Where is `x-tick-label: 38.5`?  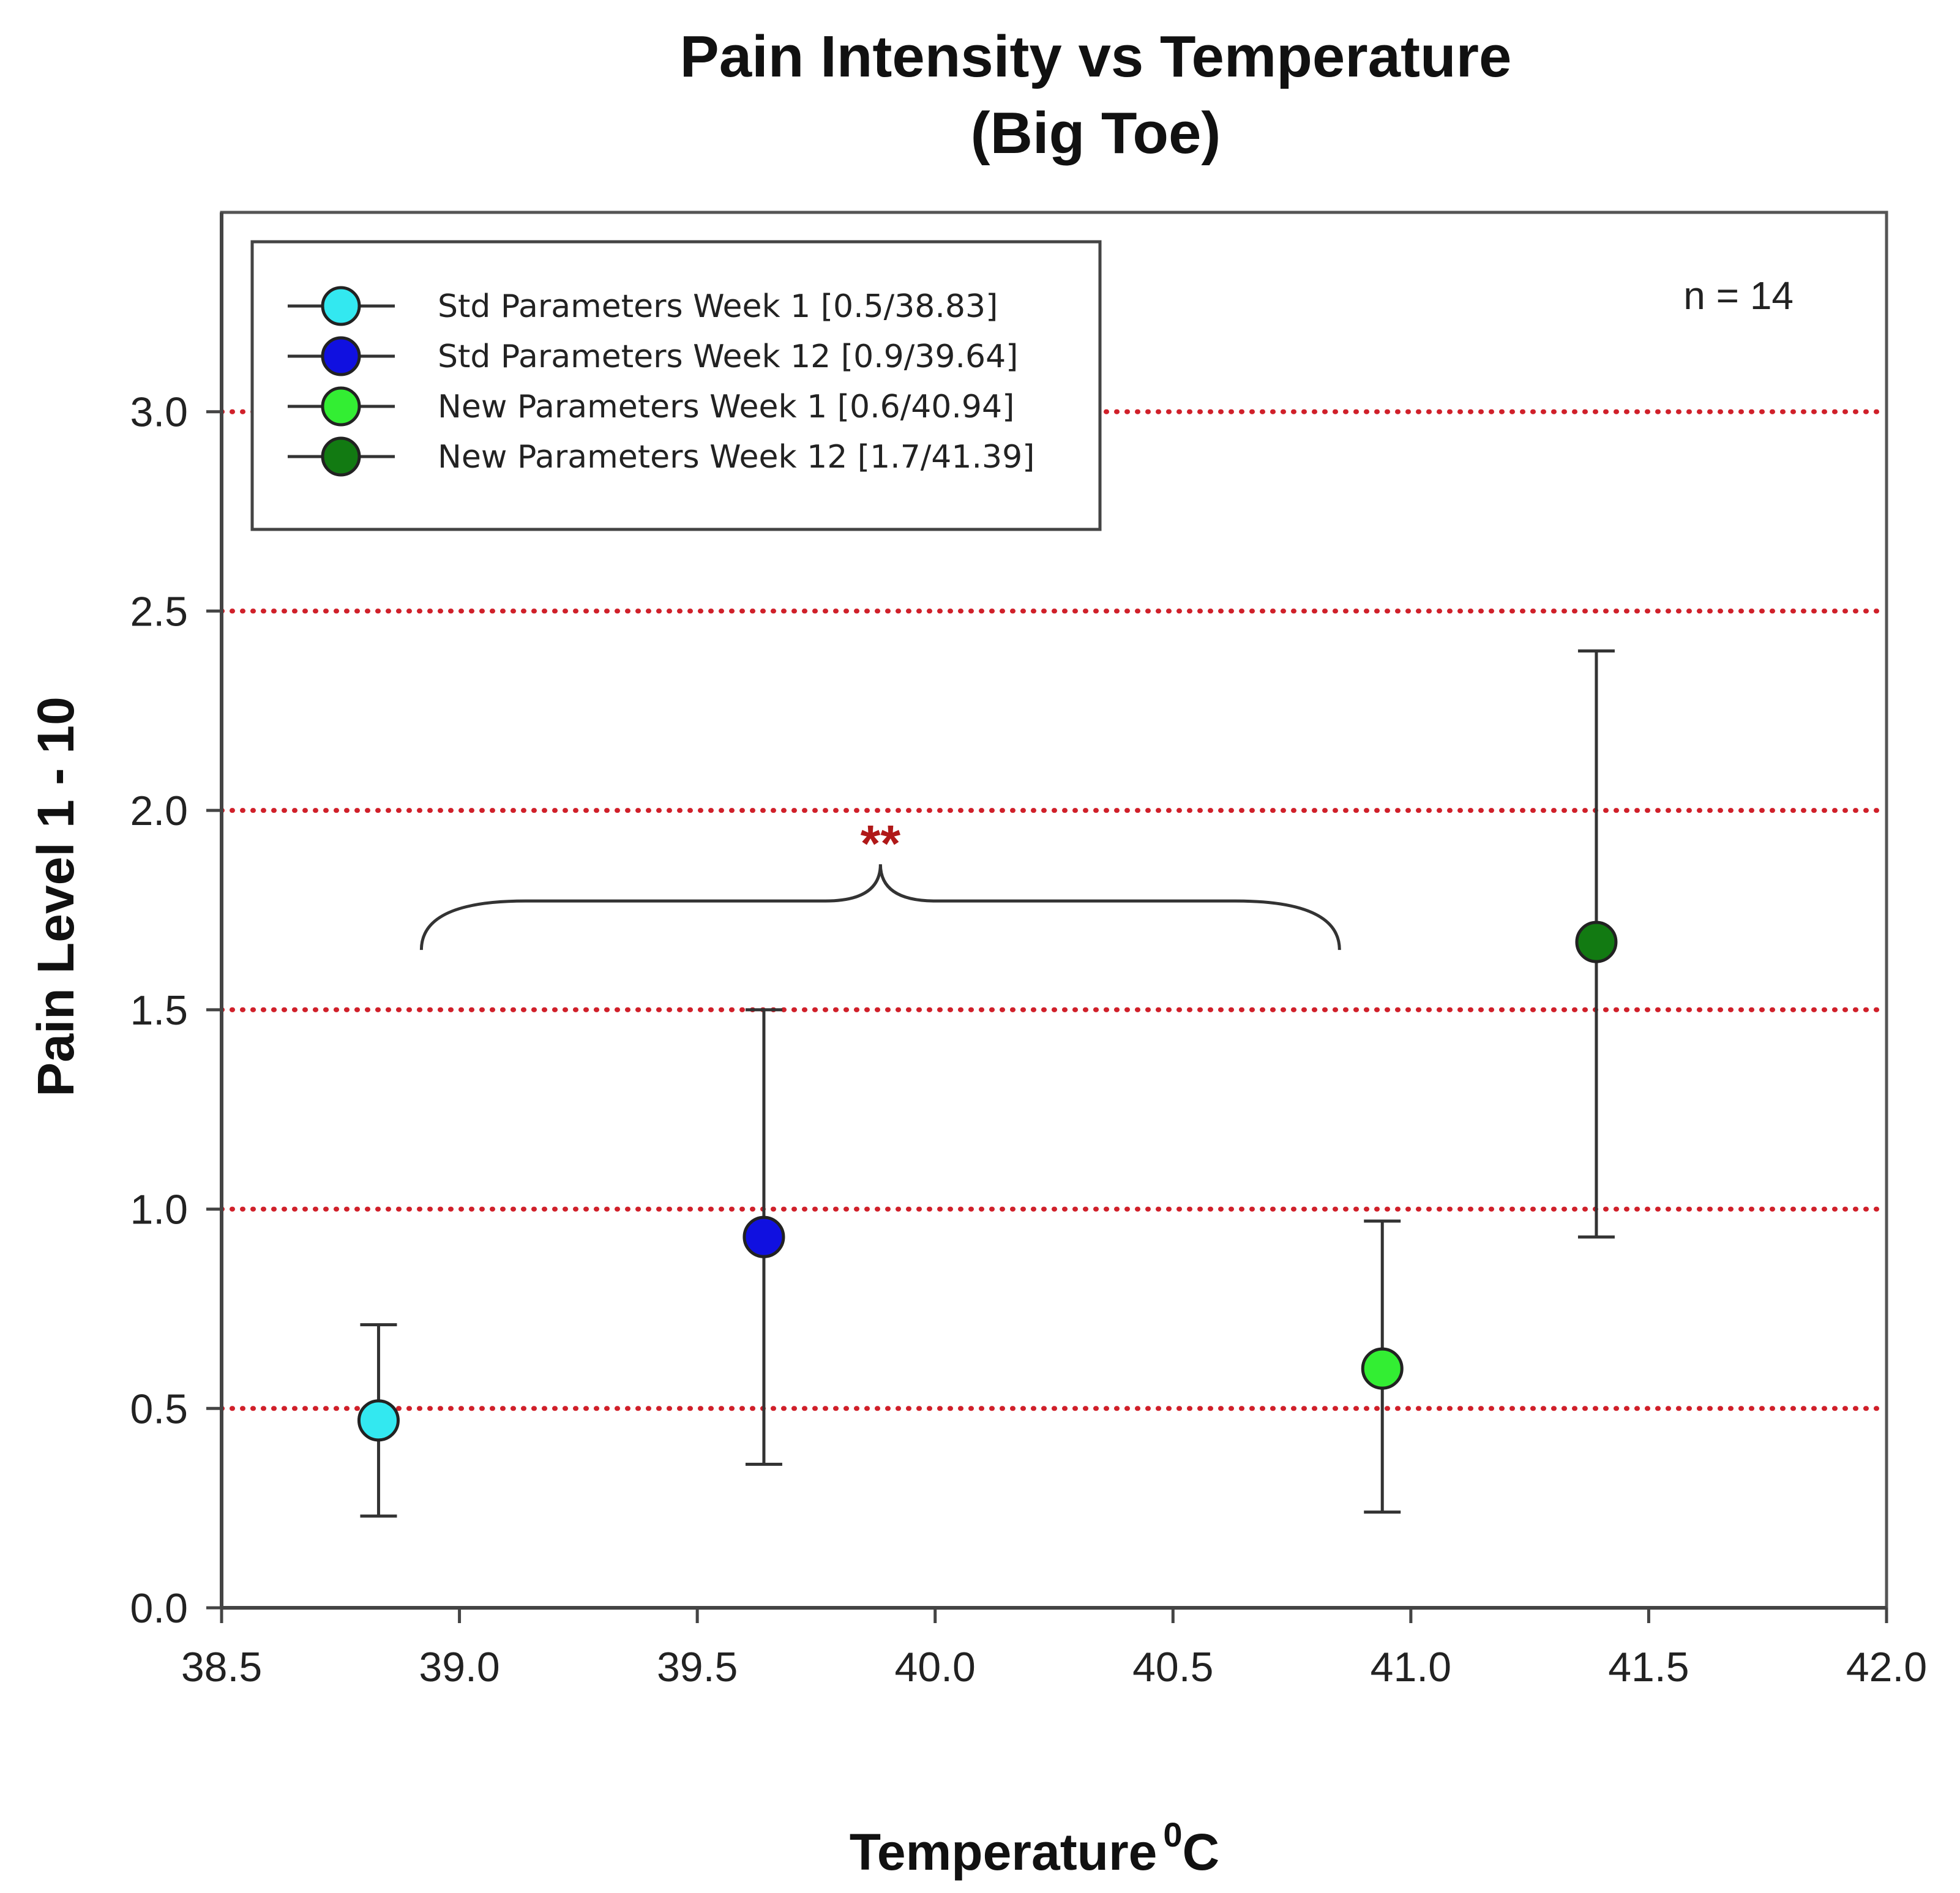
x-tick-label: 38.5 is located at coordinates (221, 1667).